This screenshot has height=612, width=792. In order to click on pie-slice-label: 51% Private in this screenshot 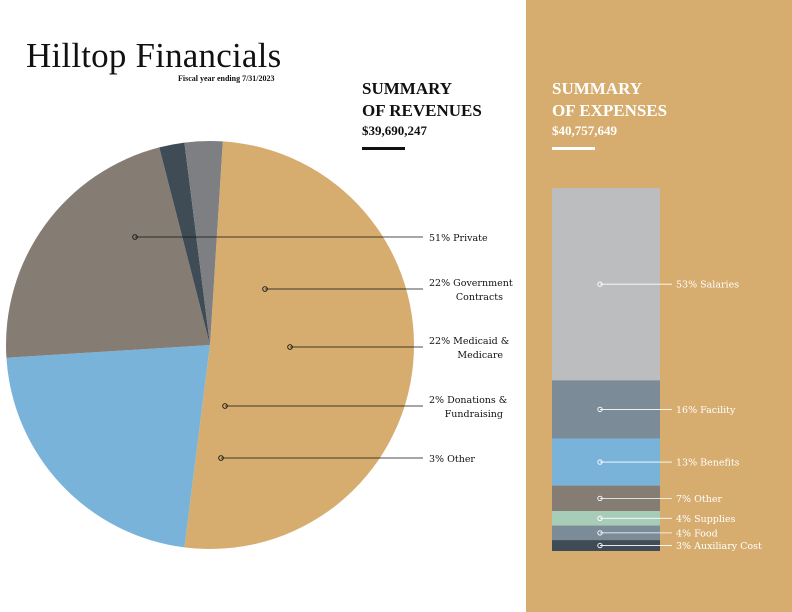, I will do `click(458, 238)`.